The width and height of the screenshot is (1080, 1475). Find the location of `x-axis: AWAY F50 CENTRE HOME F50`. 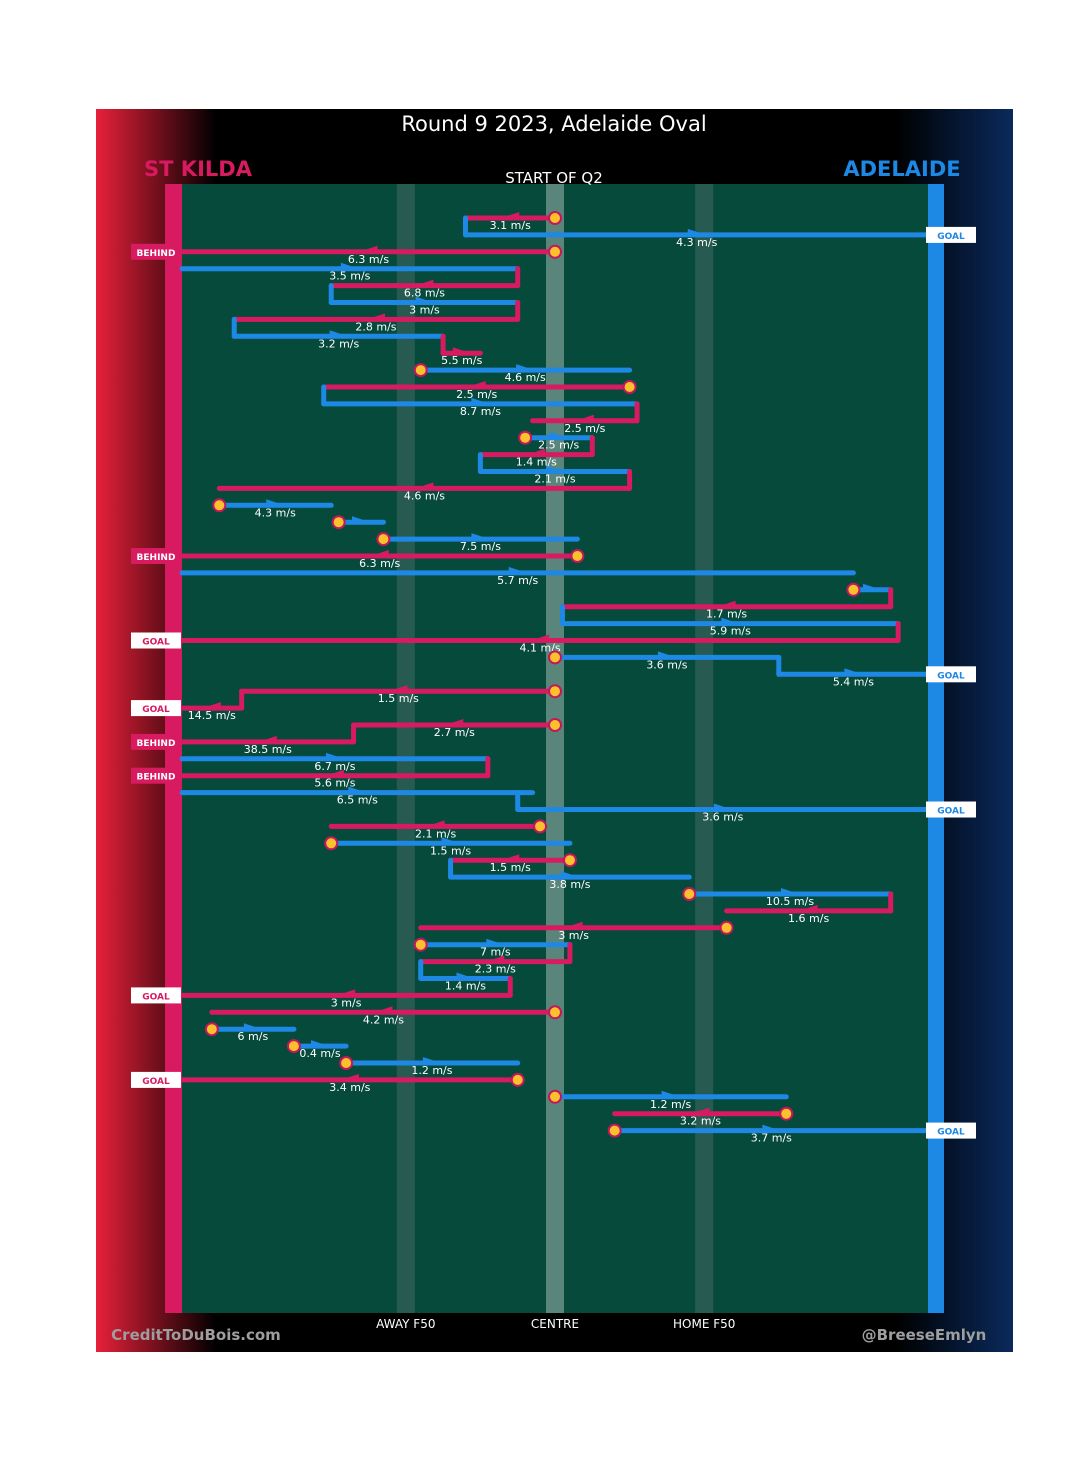

x-axis: AWAY F50 CENTRE HOME F50 is located at coordinates (555, 1324).